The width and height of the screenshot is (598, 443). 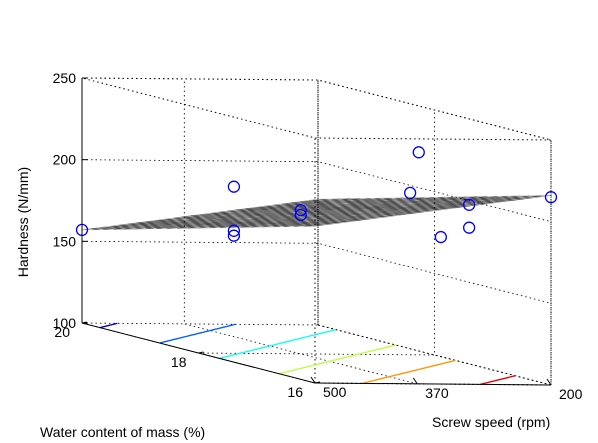 I want to click on response-surface, so click(x=316, y=213).